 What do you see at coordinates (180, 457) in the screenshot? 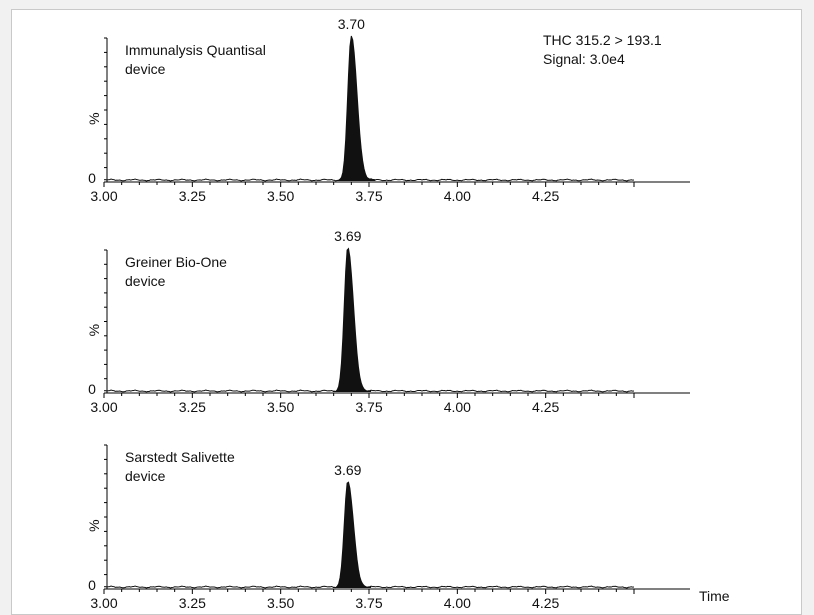
I see `panel-title-line: Sarstedt Salivette` at bounding box center [180, 457].